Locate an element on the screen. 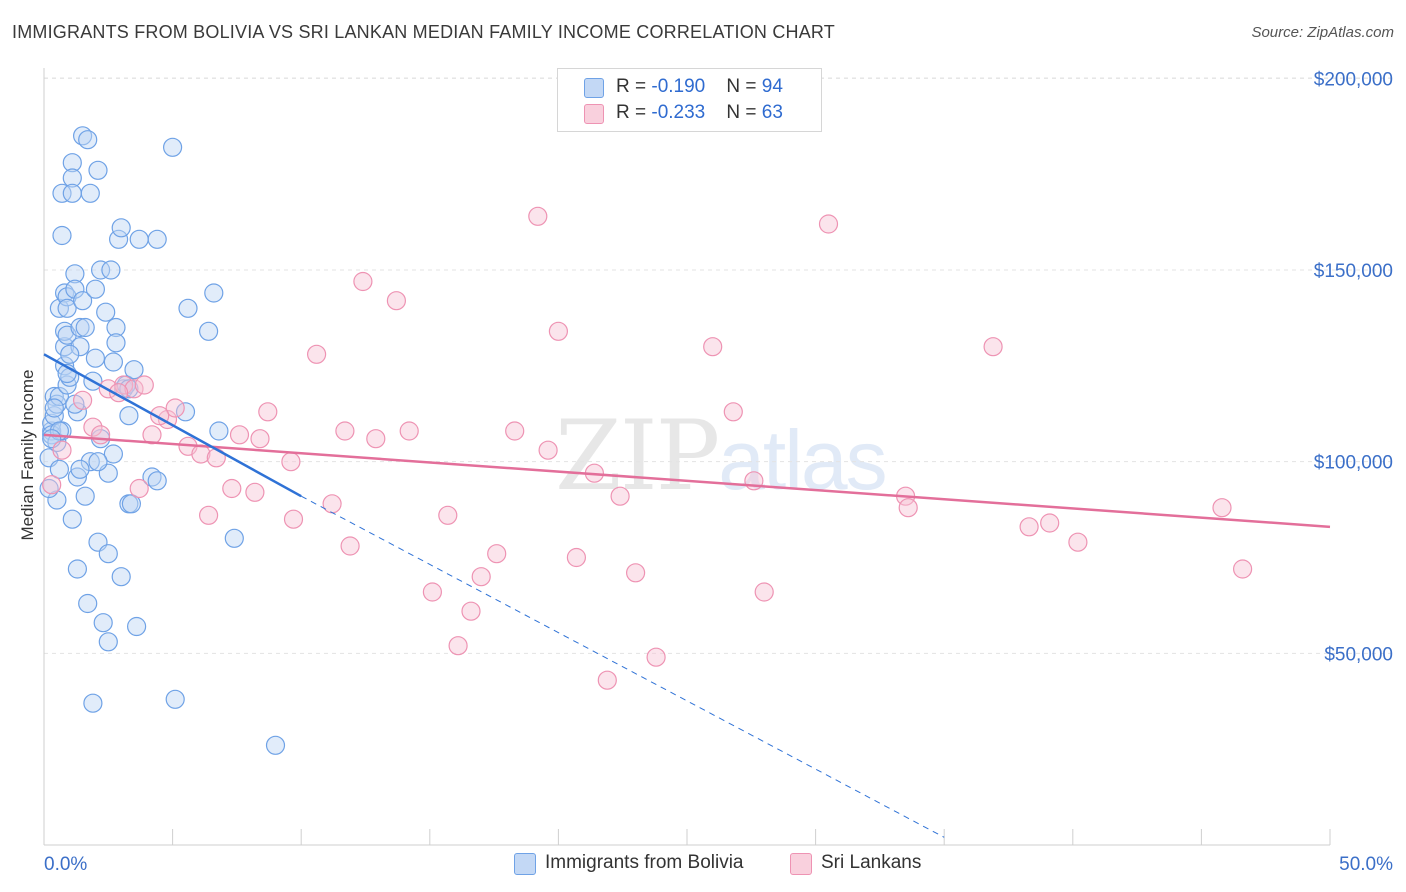 The width and height of the screenshot is (1406, 892). legend-swatch-bolivia is located at coordinates (594, 88).